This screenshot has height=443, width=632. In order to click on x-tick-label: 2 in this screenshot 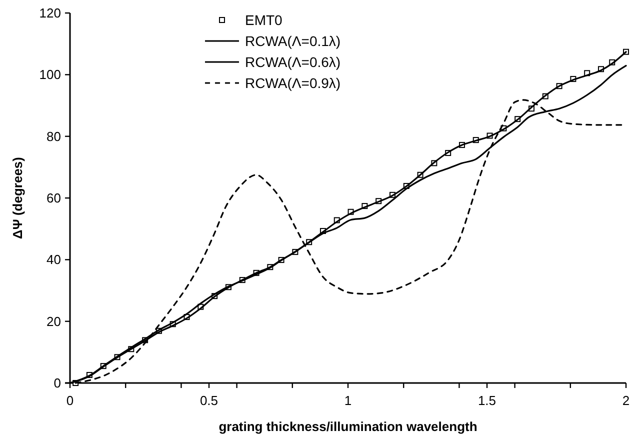, I will do `click(626, 400)`.